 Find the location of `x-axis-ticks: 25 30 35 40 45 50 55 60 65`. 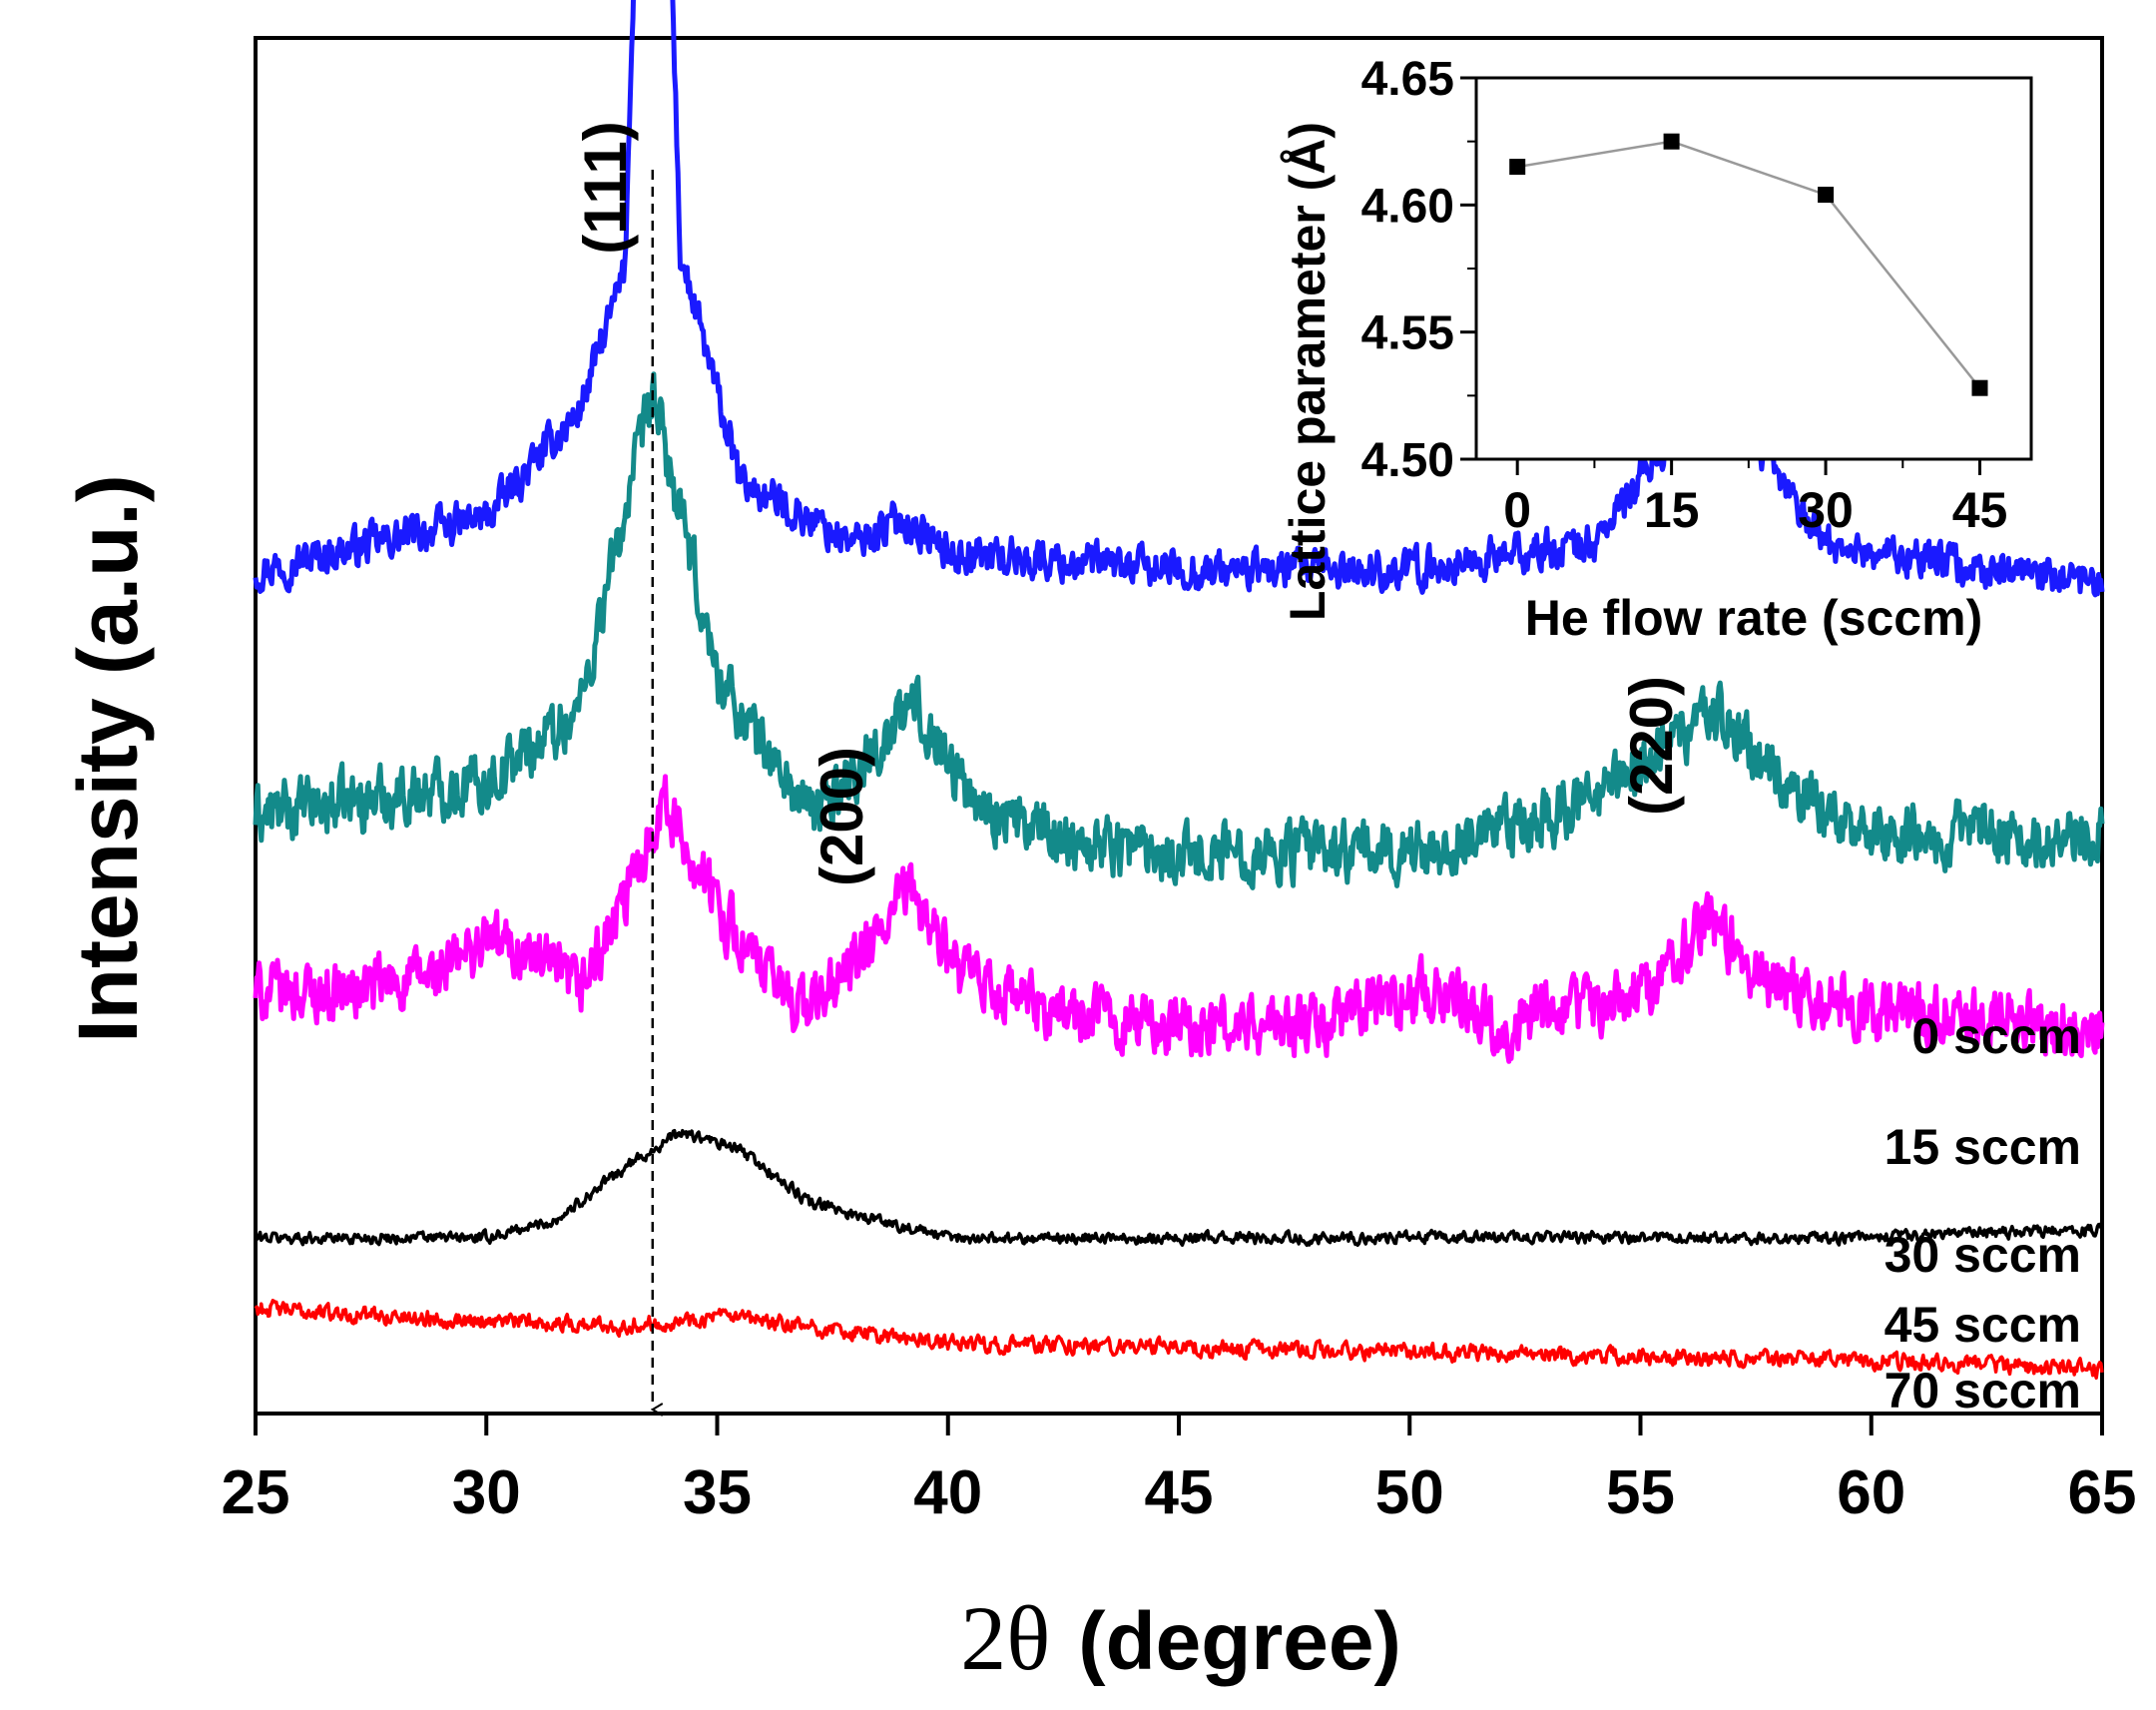

x-axis-ticks: 25 30 35 40 45 50 55 60 65 is located at coordinates (1179, 1470).